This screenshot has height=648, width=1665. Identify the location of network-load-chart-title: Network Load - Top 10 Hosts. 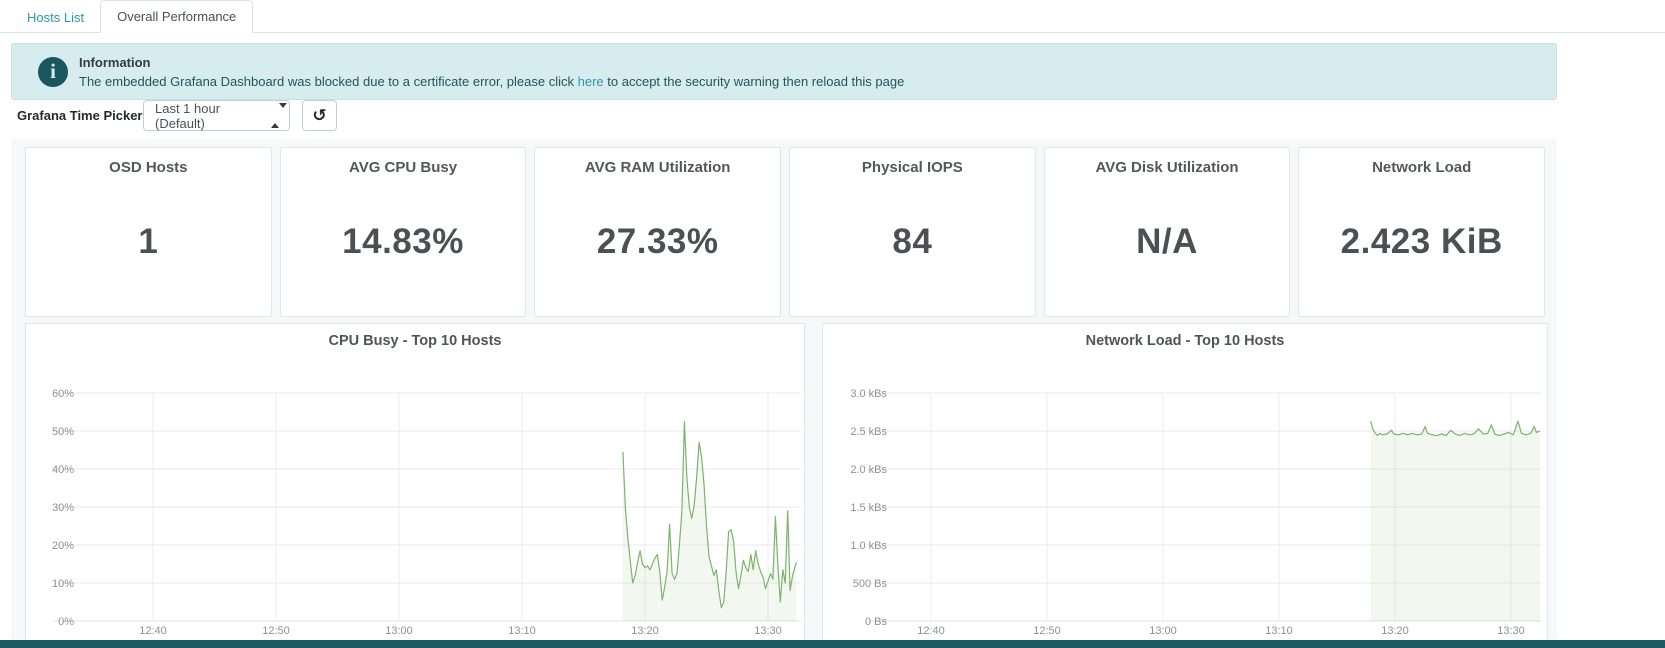
(1185, 341).